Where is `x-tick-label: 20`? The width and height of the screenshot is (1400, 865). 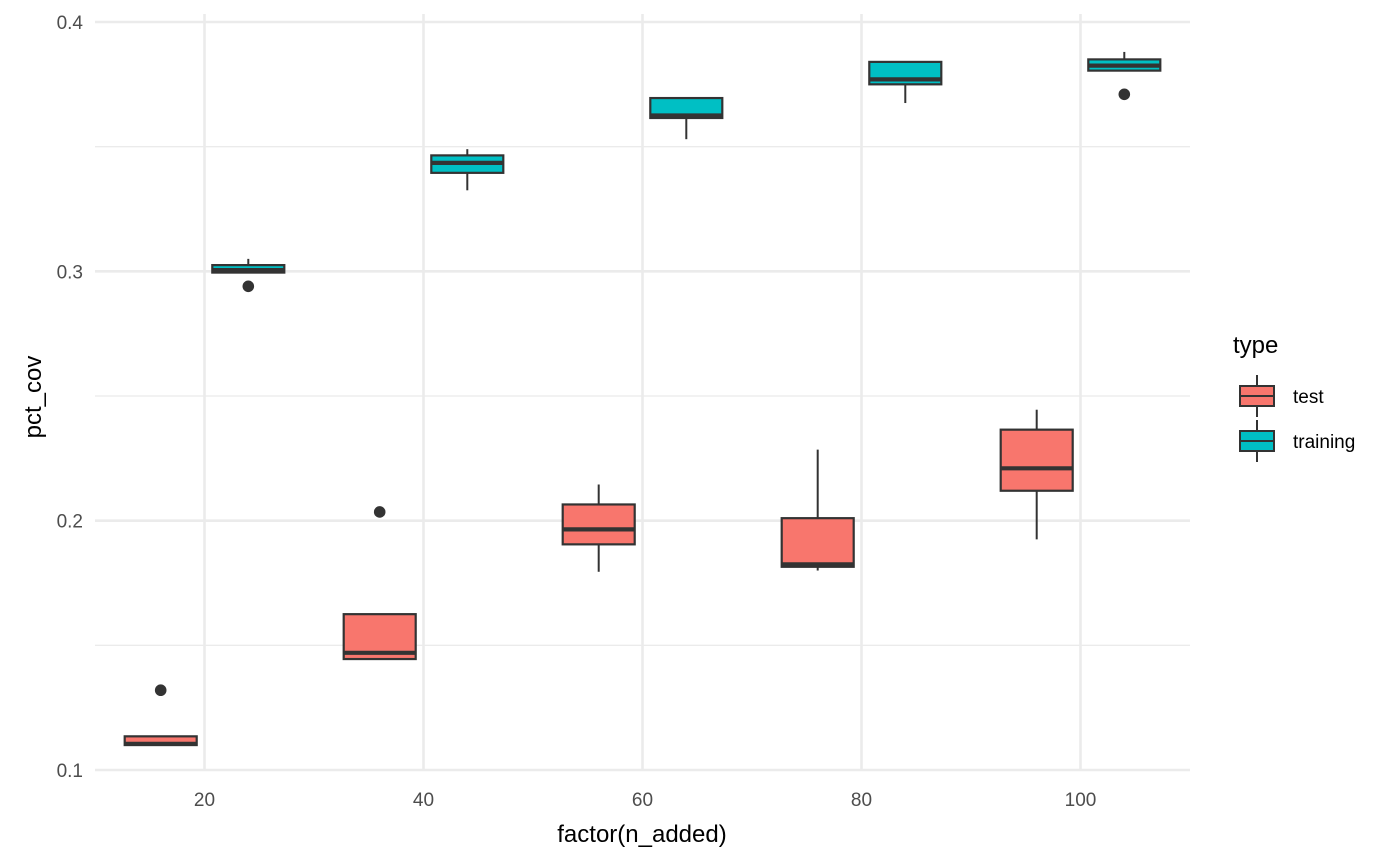 x-tick-label: 20 is located at coordinates (204, 800).